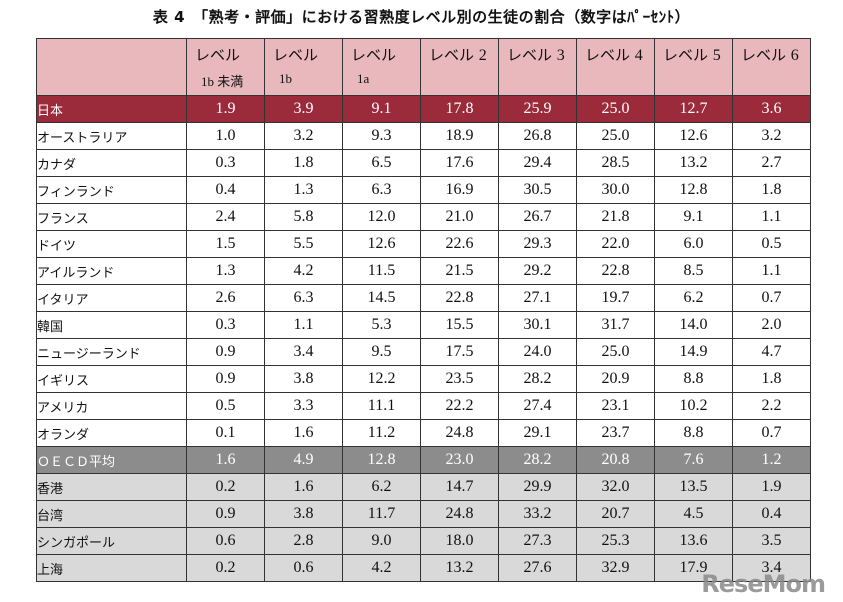  What do you see at coordinates (111, 379) in the screenshot?
I see `country-cell: イギリス` at bounding box center [111, 379].